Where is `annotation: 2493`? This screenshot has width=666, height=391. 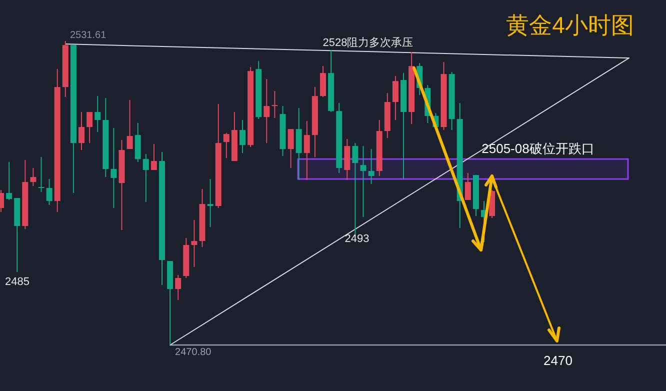 annotation: 2493 is located at coordinates (357, 239).